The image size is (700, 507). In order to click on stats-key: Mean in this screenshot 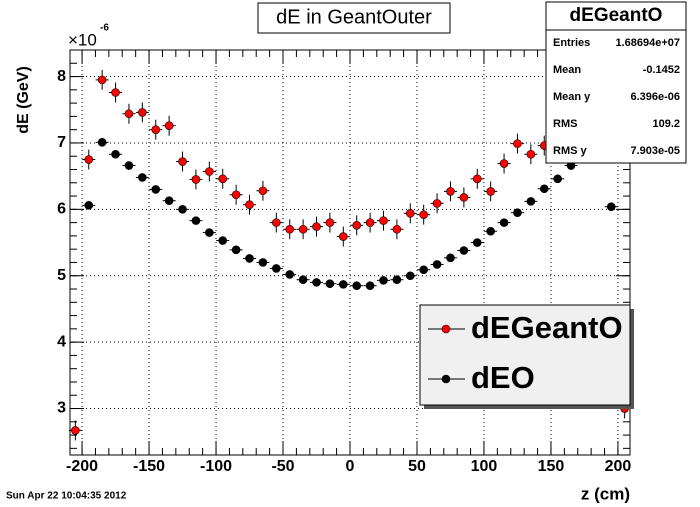, I will do `click(567, 70)`.